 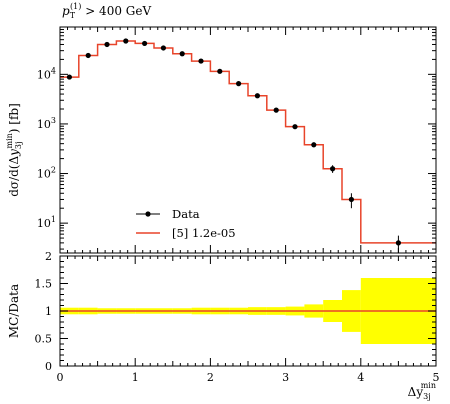 What do you see at coordinates (44, 339) in the screenshot?
I see `ratio-tick-label-1: 0.5` at bounding box center [44, 339].